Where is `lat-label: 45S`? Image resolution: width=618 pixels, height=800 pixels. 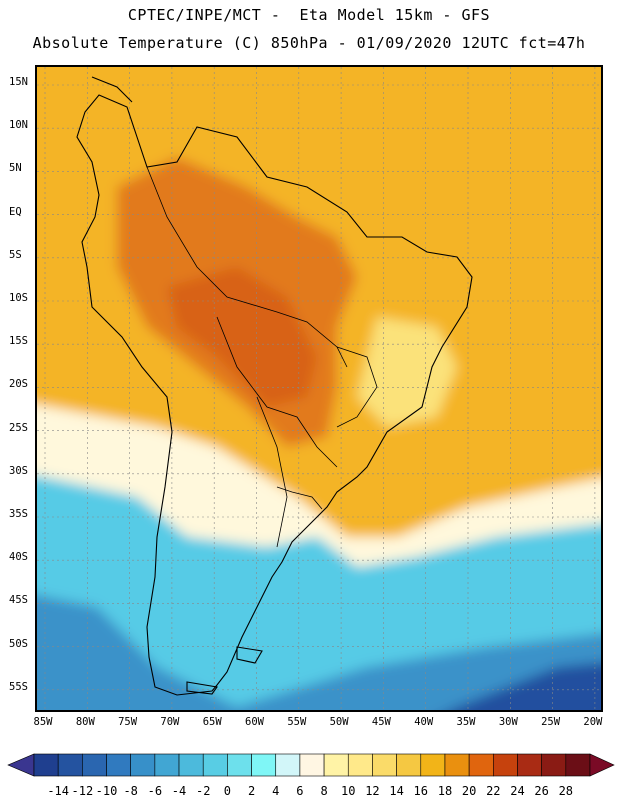 lat-label: 45S is located at coordinates (18, 600).